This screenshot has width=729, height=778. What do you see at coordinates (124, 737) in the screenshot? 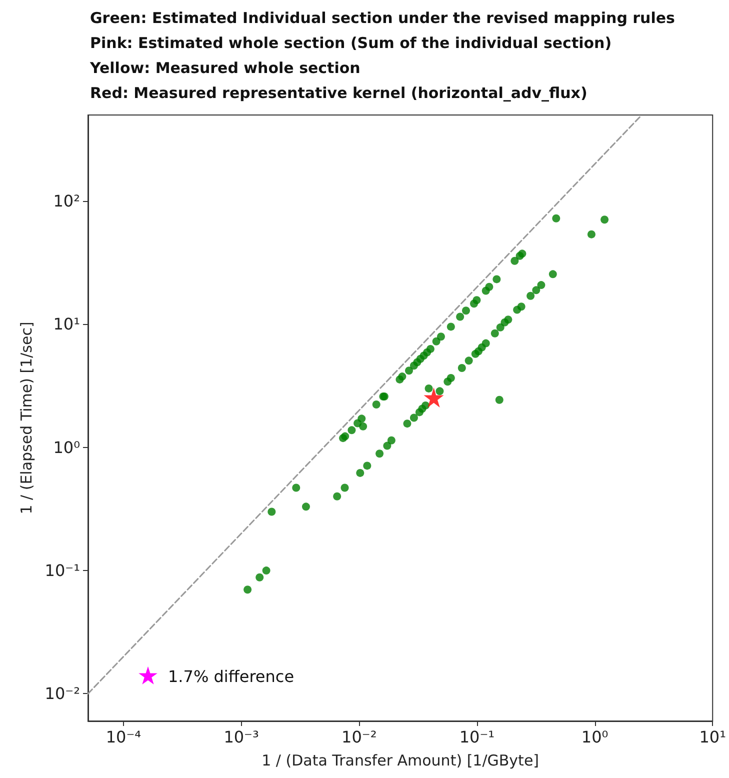
I see `x-tick-label: 10⁻⁴` at bounding box center [124, 737].